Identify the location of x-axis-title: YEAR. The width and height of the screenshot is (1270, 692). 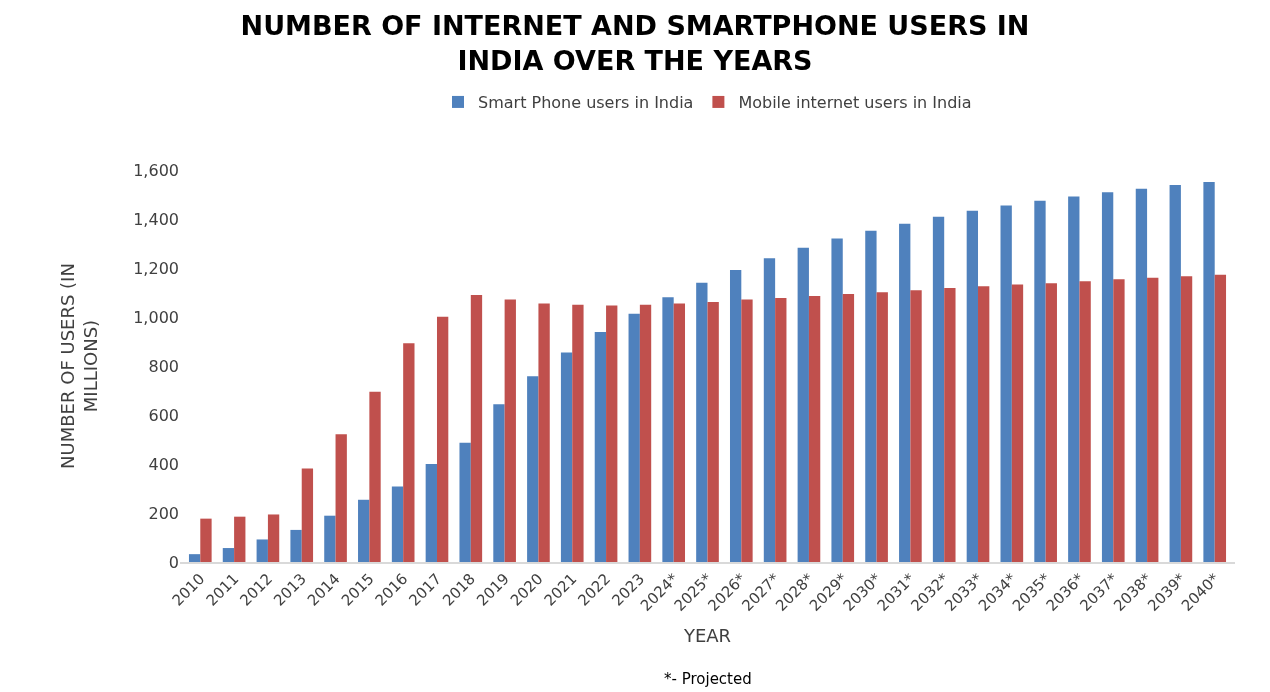
(707, 635).